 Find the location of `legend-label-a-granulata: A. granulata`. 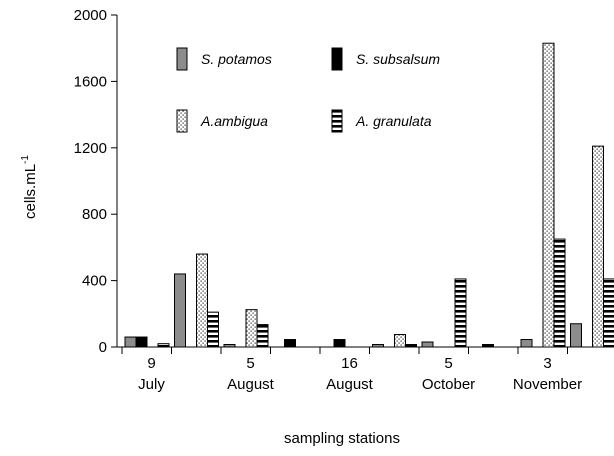

legend-label-a-granulata: A. granulata is located at coordinates (393, 121).